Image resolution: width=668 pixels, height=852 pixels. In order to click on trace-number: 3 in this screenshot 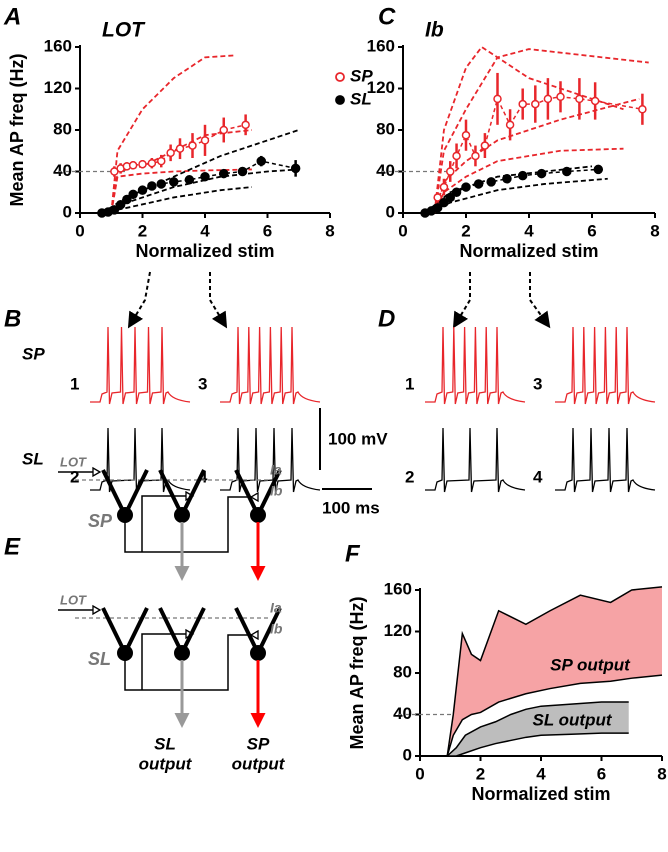, I will do `click(202, 383)`.